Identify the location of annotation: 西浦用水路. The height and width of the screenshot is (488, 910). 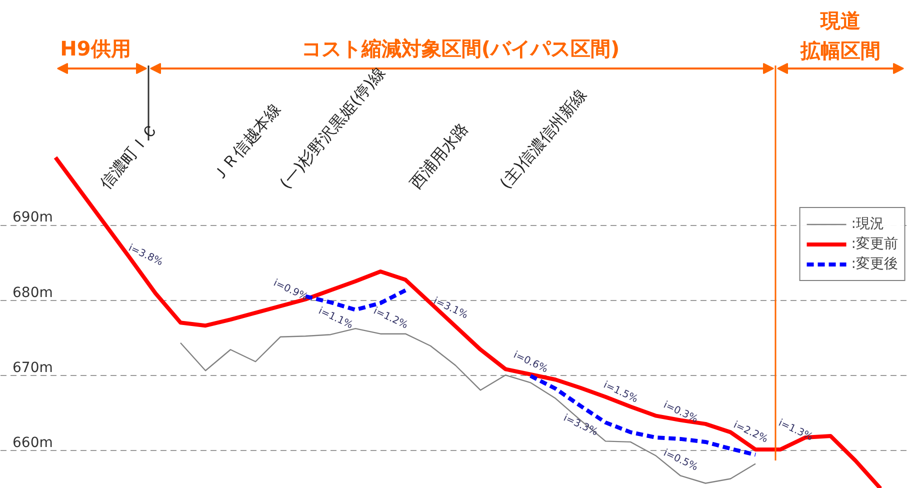
(439, 155).